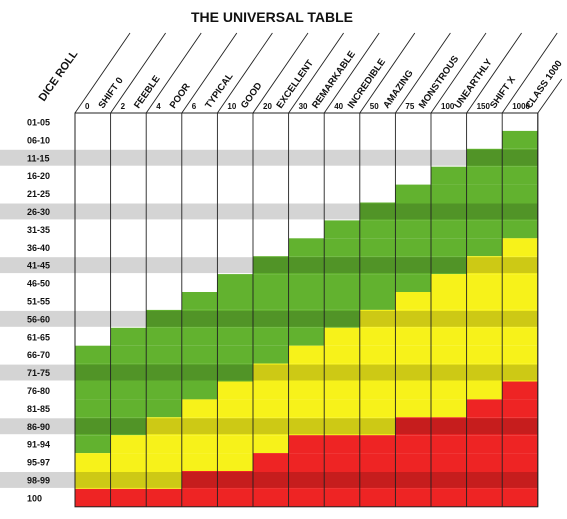 The width and height of the screenshot is (567, 519). What do you see at coordinates (231, 106) in the screenshot?
I see `column-value: 10` at bounding box center [231, 106].